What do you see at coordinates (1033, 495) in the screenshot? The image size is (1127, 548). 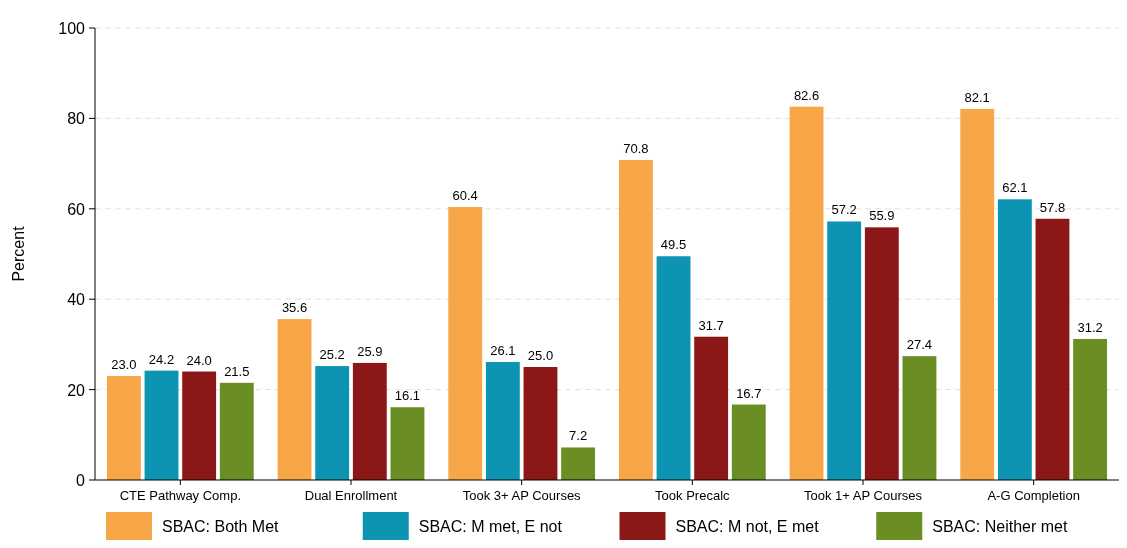 I see `x-tick-label: A-G Completion` at bounding box center [1033, 495].